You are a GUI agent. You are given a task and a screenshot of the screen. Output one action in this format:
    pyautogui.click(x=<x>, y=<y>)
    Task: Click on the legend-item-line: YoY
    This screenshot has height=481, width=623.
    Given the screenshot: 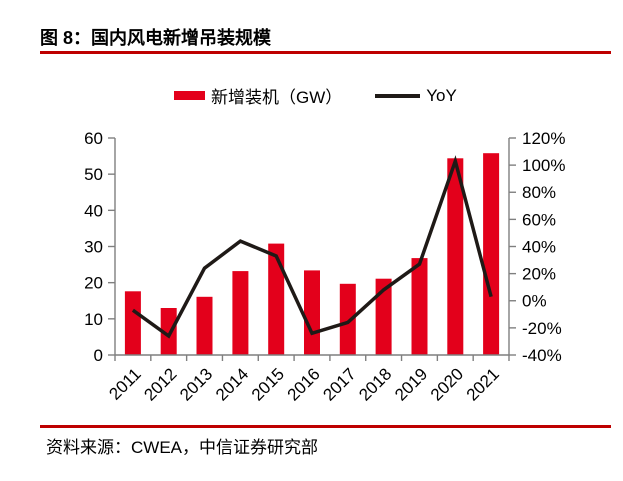 What is the action you would take?
    pyautogui.click(x=416, y=96)
    